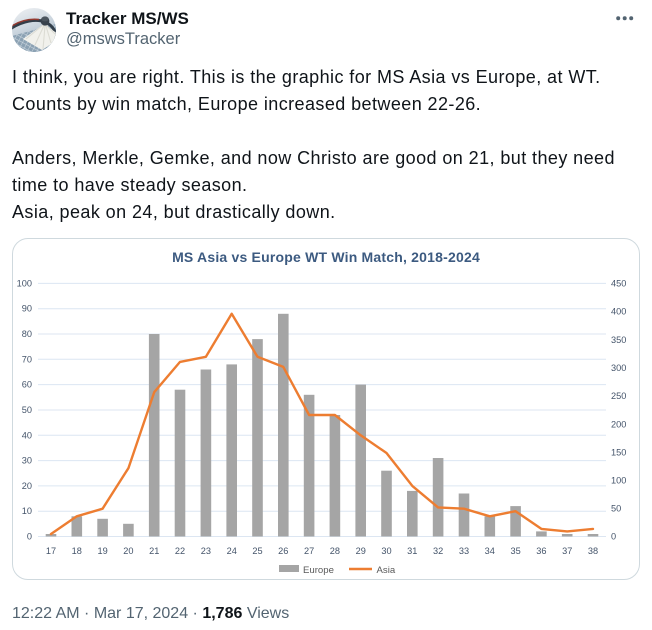 The image size is (652, 630). Describe the element at coordinates (618, 396) in the screenshot. I see `svg-text: 250` at that location.